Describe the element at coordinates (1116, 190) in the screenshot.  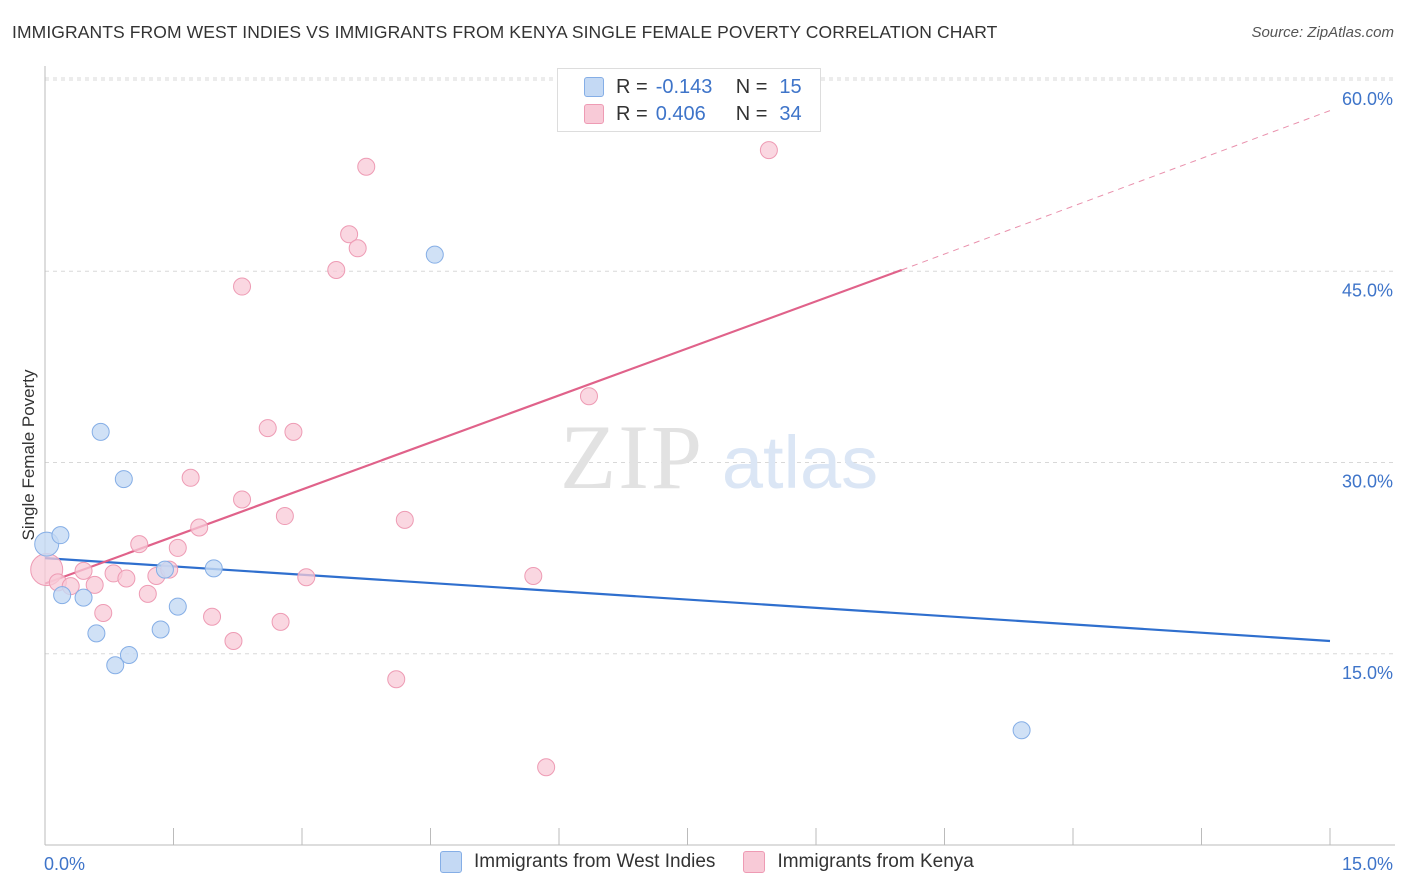
I see `trend-line-kenya-extension` at that location.